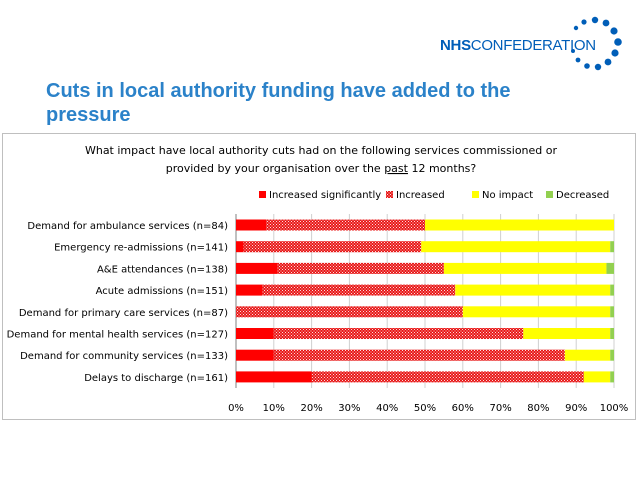 This screenshot has height=478, width=638. I want to click on legend-label-no-impact: No impact, so click(507, 195).